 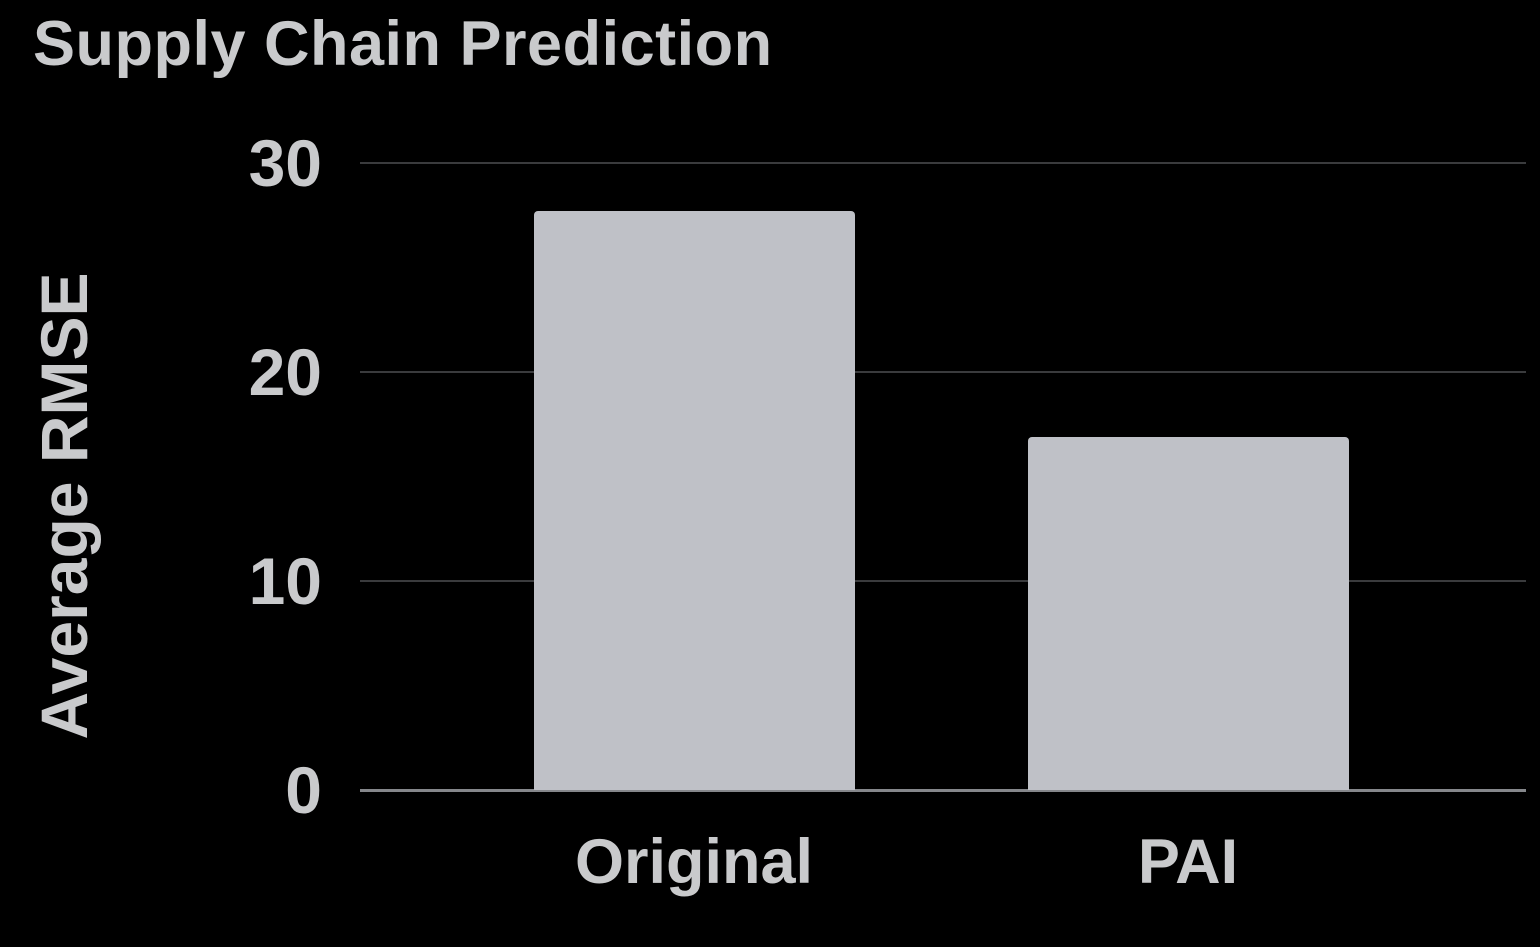 What do you see at coordinates (64, 506) in the screenshot?
I see `y-axis-label: Average RMSE` at bounding box center [64, 506].